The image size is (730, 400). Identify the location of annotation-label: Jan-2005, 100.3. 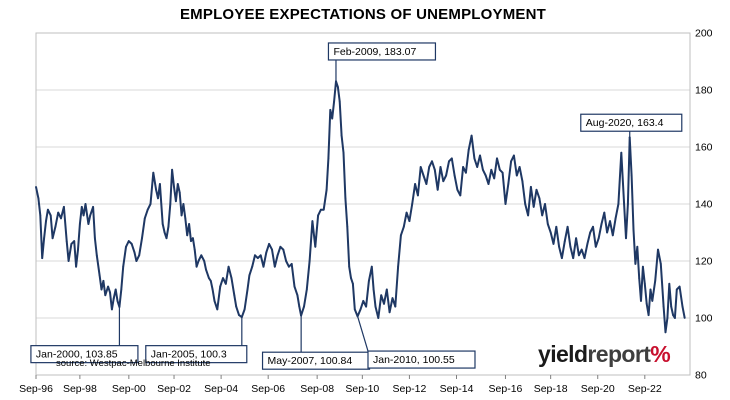
(189, 355).